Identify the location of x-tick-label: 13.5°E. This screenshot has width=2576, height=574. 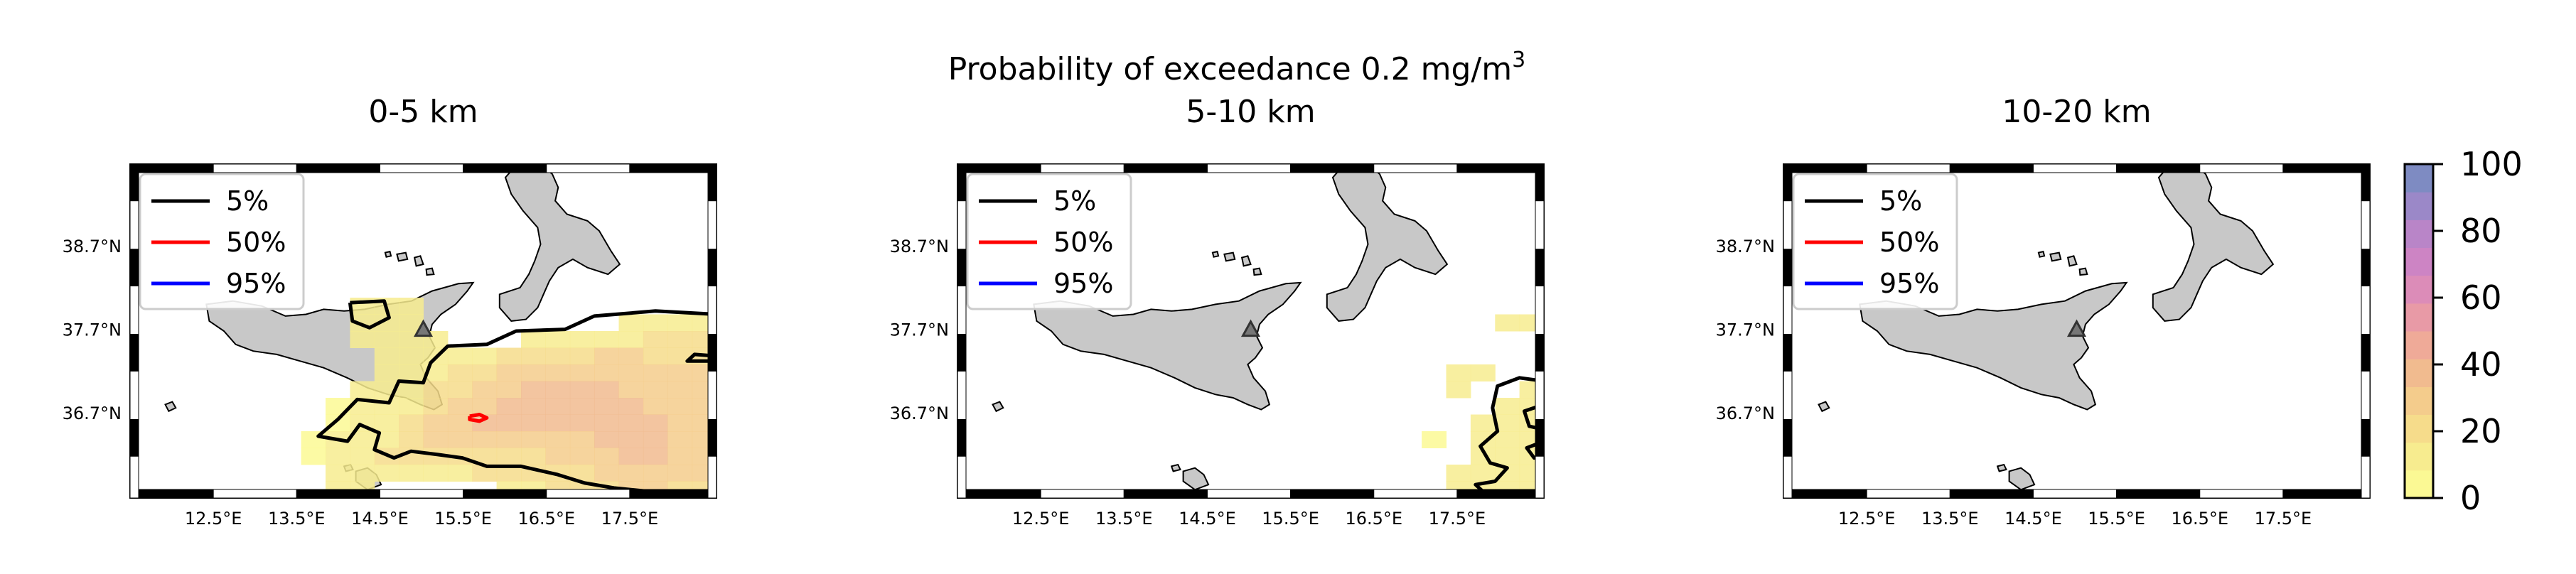
(297, 519).